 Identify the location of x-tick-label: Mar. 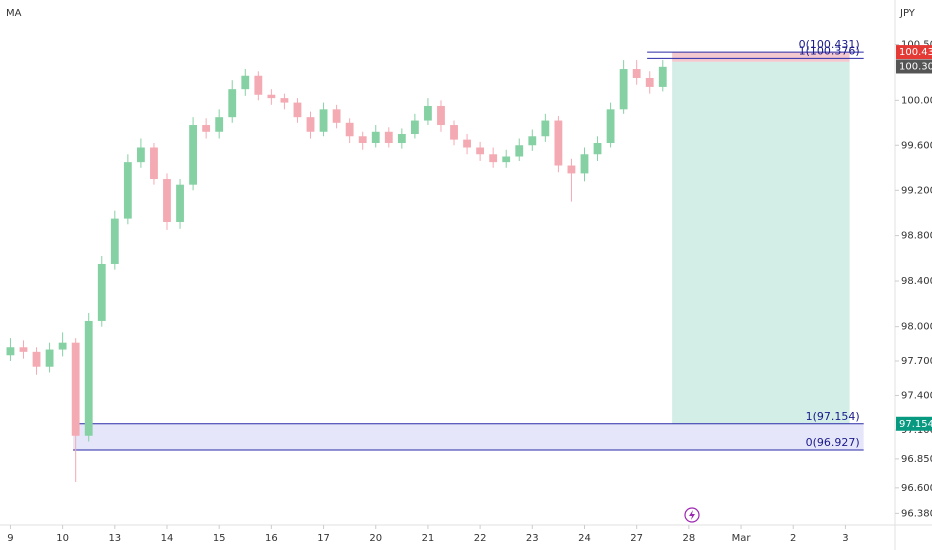
(742, 538).